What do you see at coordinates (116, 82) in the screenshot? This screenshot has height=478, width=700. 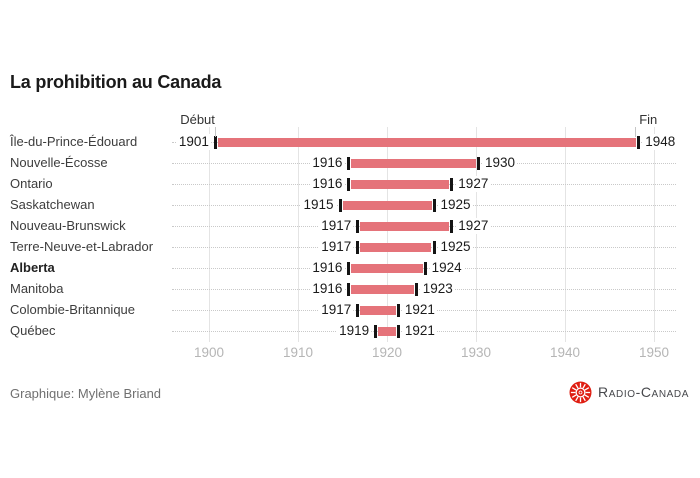 I see `chart-title: La prohibition au Canada` at bounding box center [116, 82].